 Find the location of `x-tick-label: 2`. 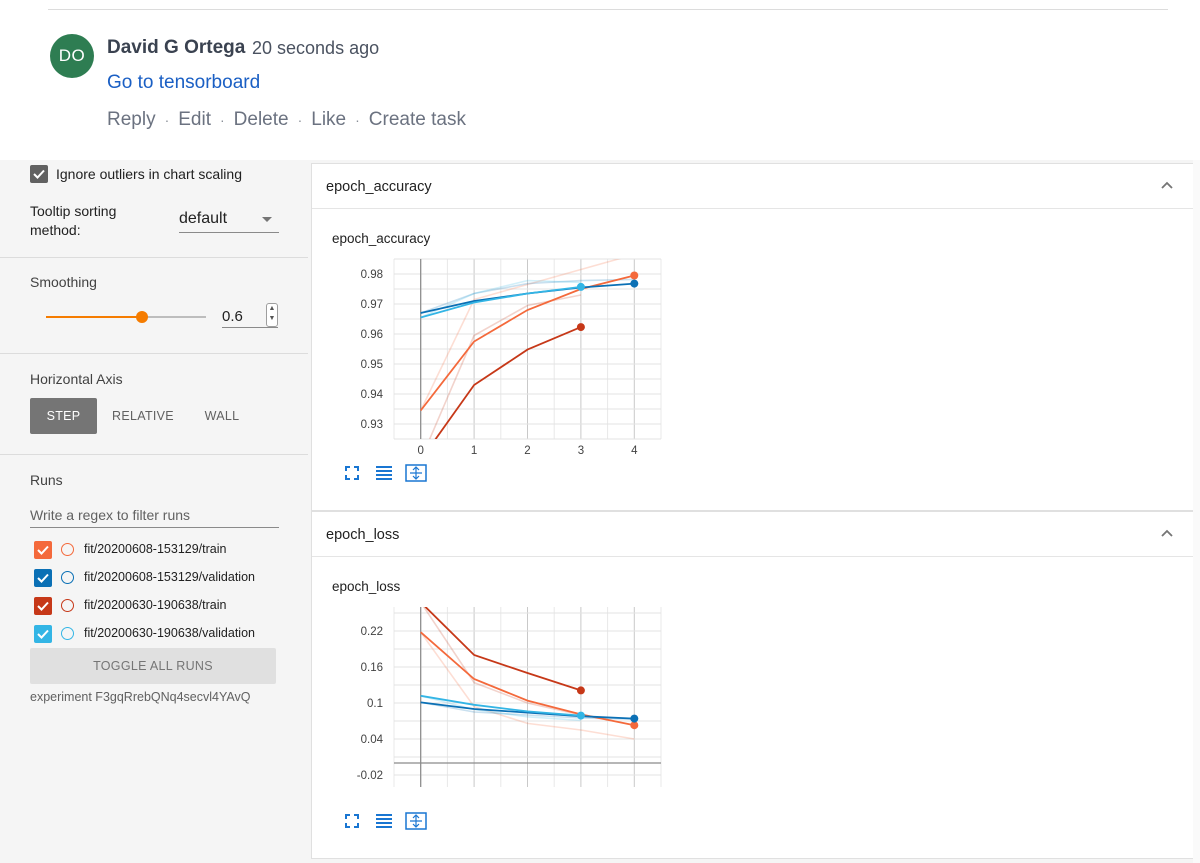

x-tick-label: 2 is located at coordinates (527, 451).